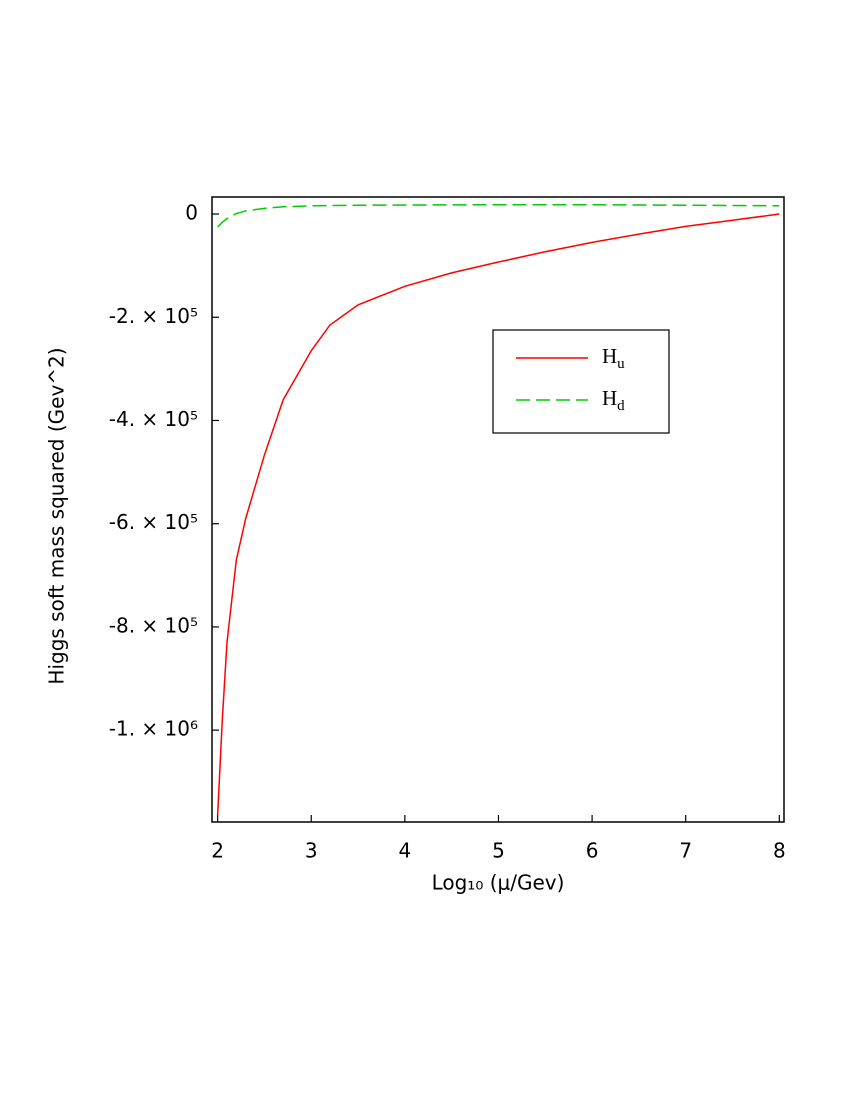 This screenshot has width=850, height=1100. I want to click on x-axis-label: Log₁₀ (μ/Gev), so click(498, 883).